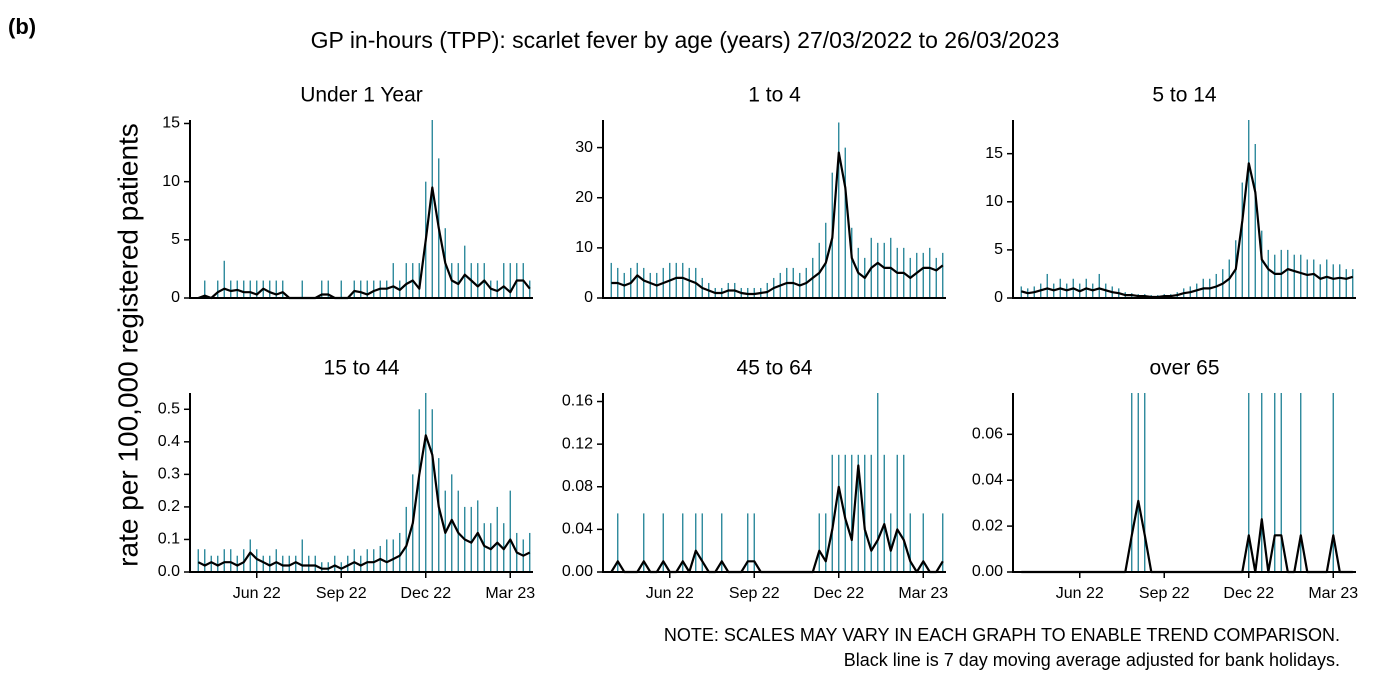  Describe the element at coordinates (127, 345) in the screenshot. I see `y-axis-label: rate per 100,000 registered patients` at that location.